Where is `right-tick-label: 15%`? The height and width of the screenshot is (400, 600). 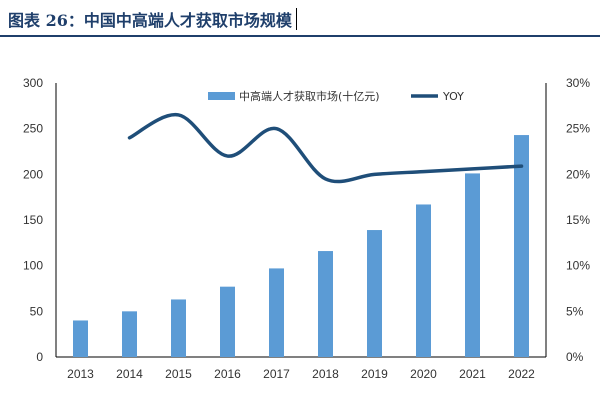 right-tick-label: 15% is located at coordinates (578, 220).